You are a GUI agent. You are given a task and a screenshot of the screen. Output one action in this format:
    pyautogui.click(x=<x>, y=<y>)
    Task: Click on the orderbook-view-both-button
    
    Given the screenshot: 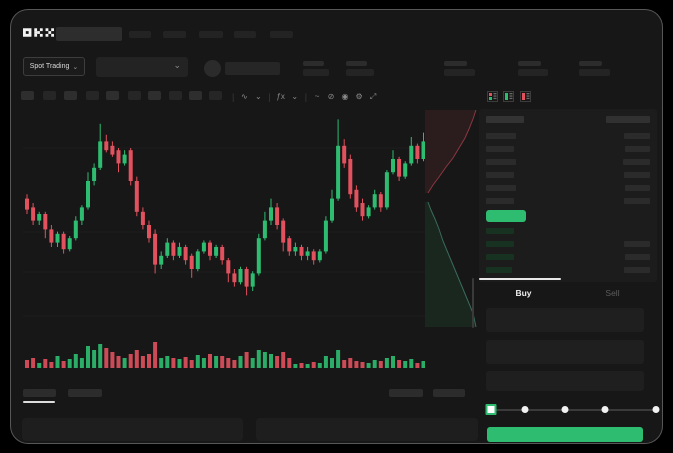 What is the action you would take?
    pyautogui.click(x=492, y=96)
    